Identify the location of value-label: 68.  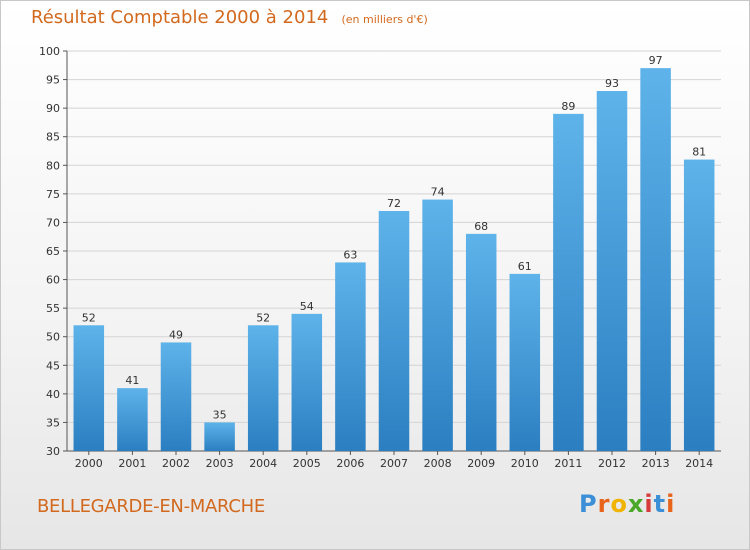
(481, 226).